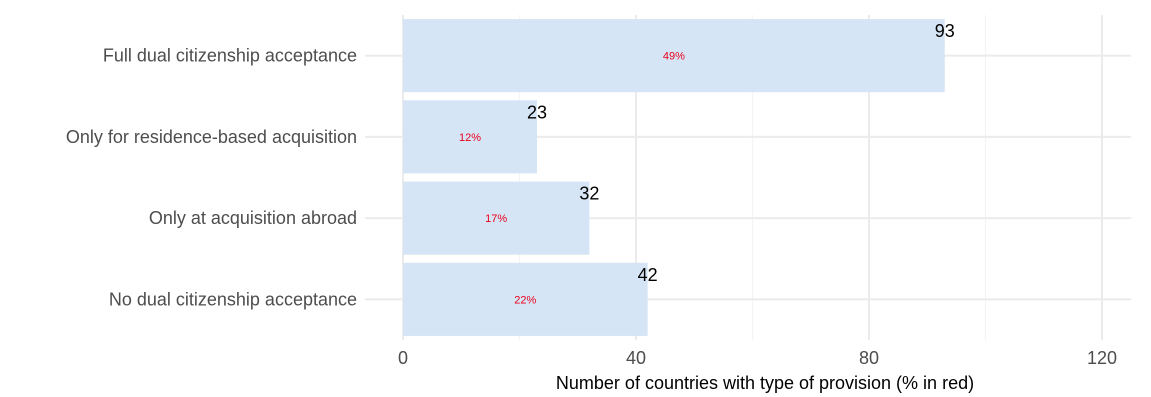  I want to click on bar-percent-label: 49%, so click(674, 57).